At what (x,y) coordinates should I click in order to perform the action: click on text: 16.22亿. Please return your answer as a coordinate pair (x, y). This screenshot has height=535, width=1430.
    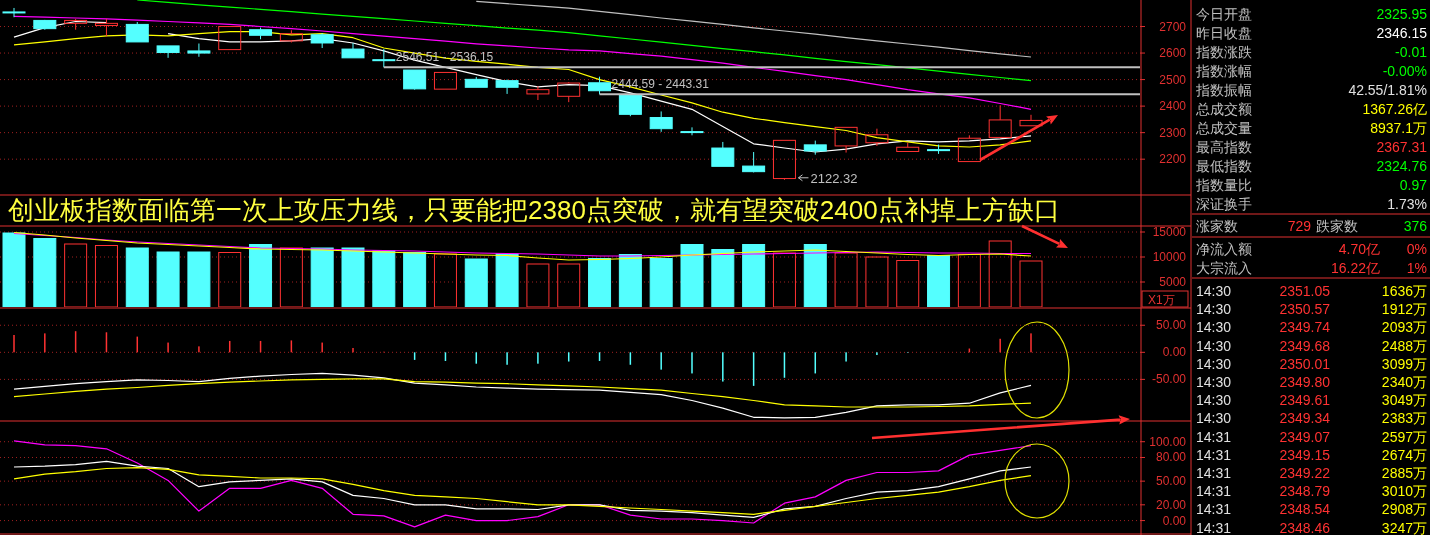
    Looking at the image, I should click on (1355, 268).